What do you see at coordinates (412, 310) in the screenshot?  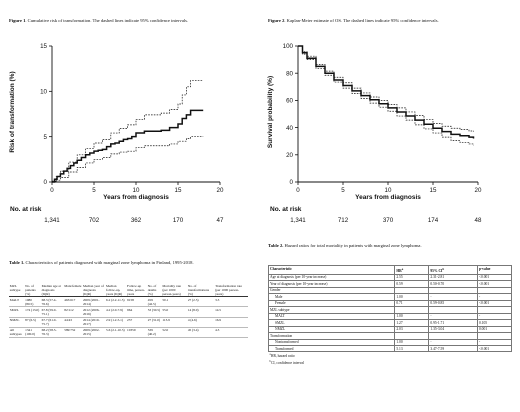 I see `table-cell-hr` at bounding box center [412, 310].